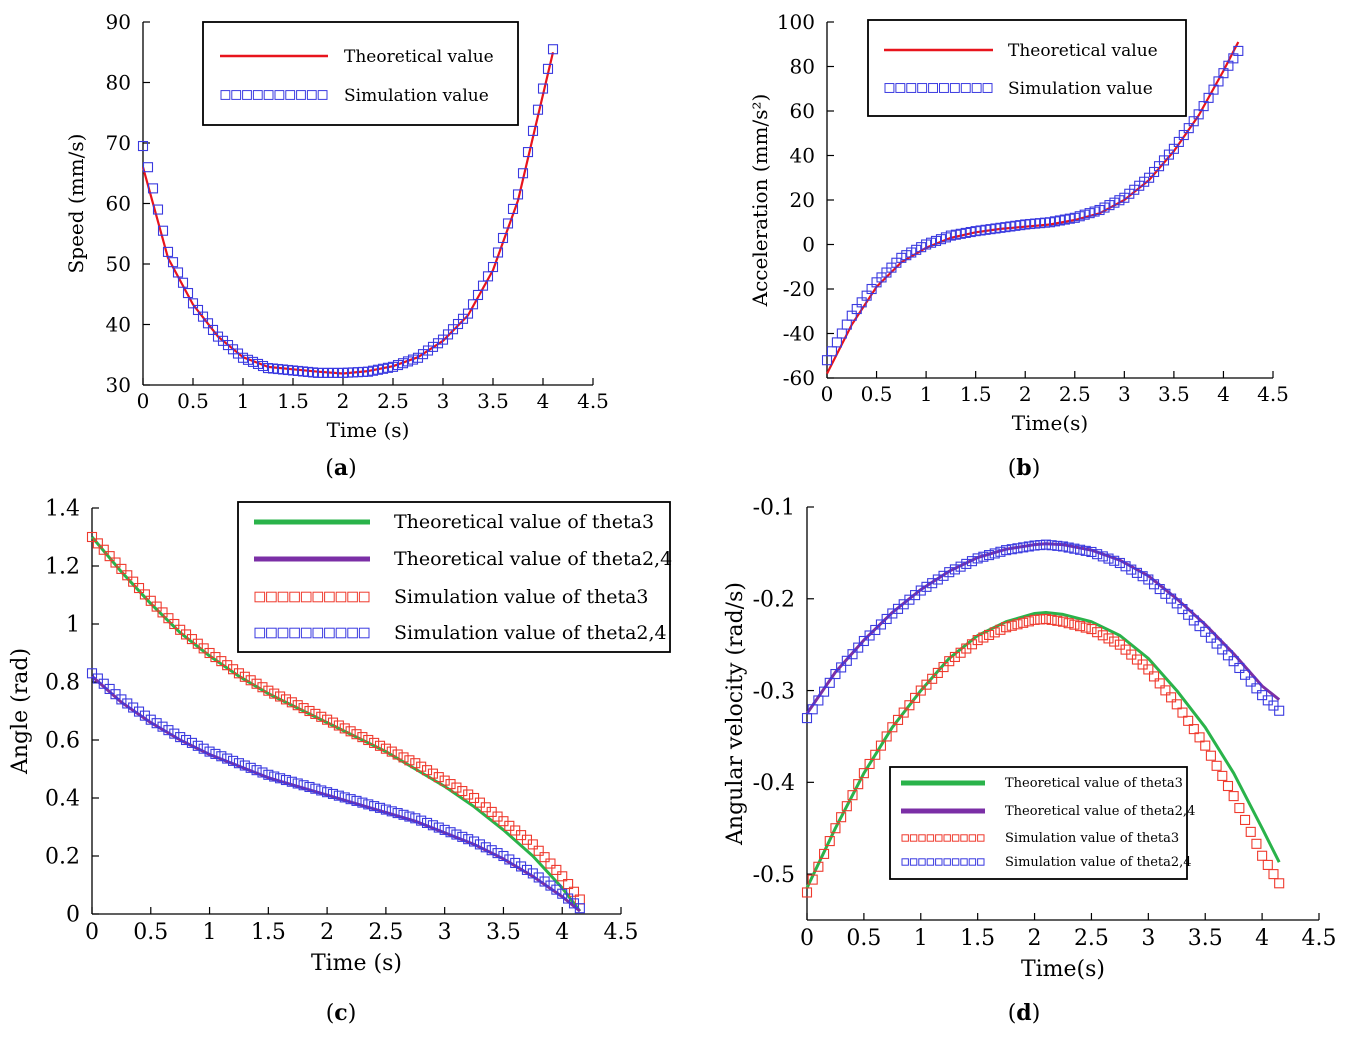  Describe the element at coordinates (799, 289) in the screenshot. I see `y-tick-label: -20` at that location.